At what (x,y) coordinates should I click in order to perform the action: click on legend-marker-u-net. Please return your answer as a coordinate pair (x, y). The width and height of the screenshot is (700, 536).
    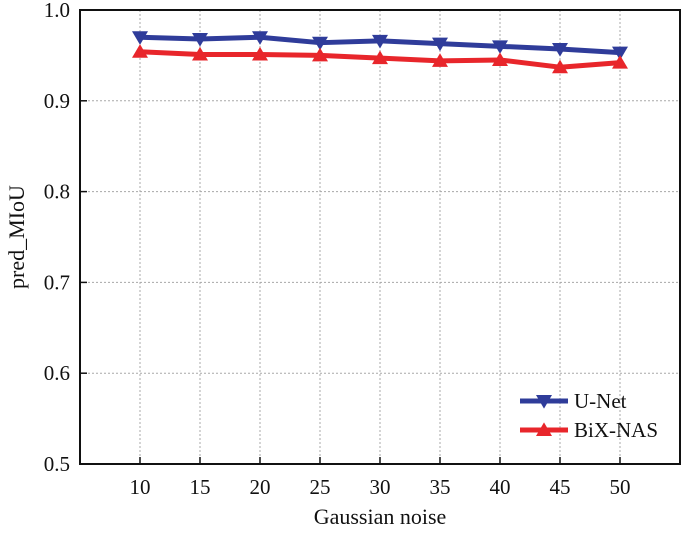
    Looking at the image, I should click on (544, 402).